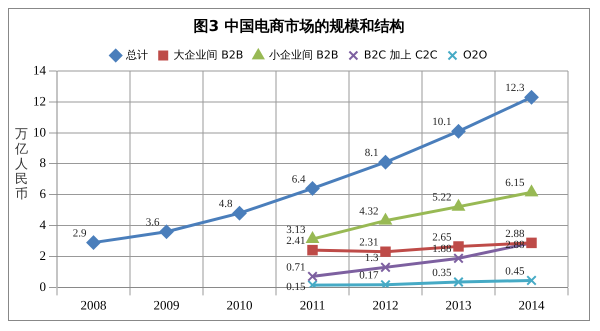 The image size is (600, 331). What do you see at coordinates (385, 305) in the screenshot?
I see `x-tick-label: 2012` at bounding box center [385, 305].